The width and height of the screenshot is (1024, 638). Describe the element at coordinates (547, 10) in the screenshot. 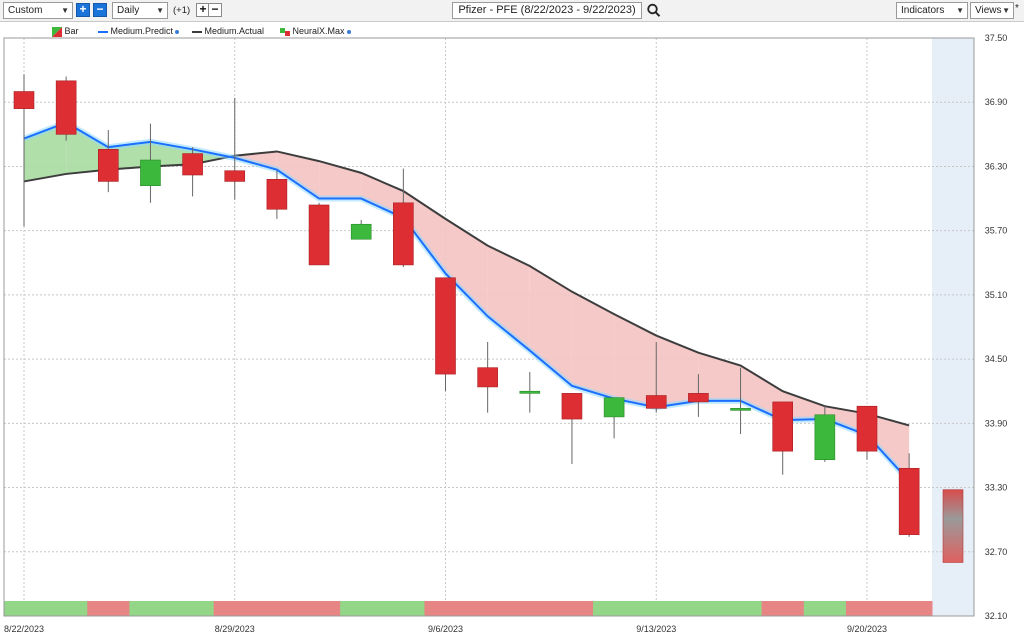

I see `chart-title: Pfizer - PFE (8/22/2023 - 9/22/2023)` at that location.